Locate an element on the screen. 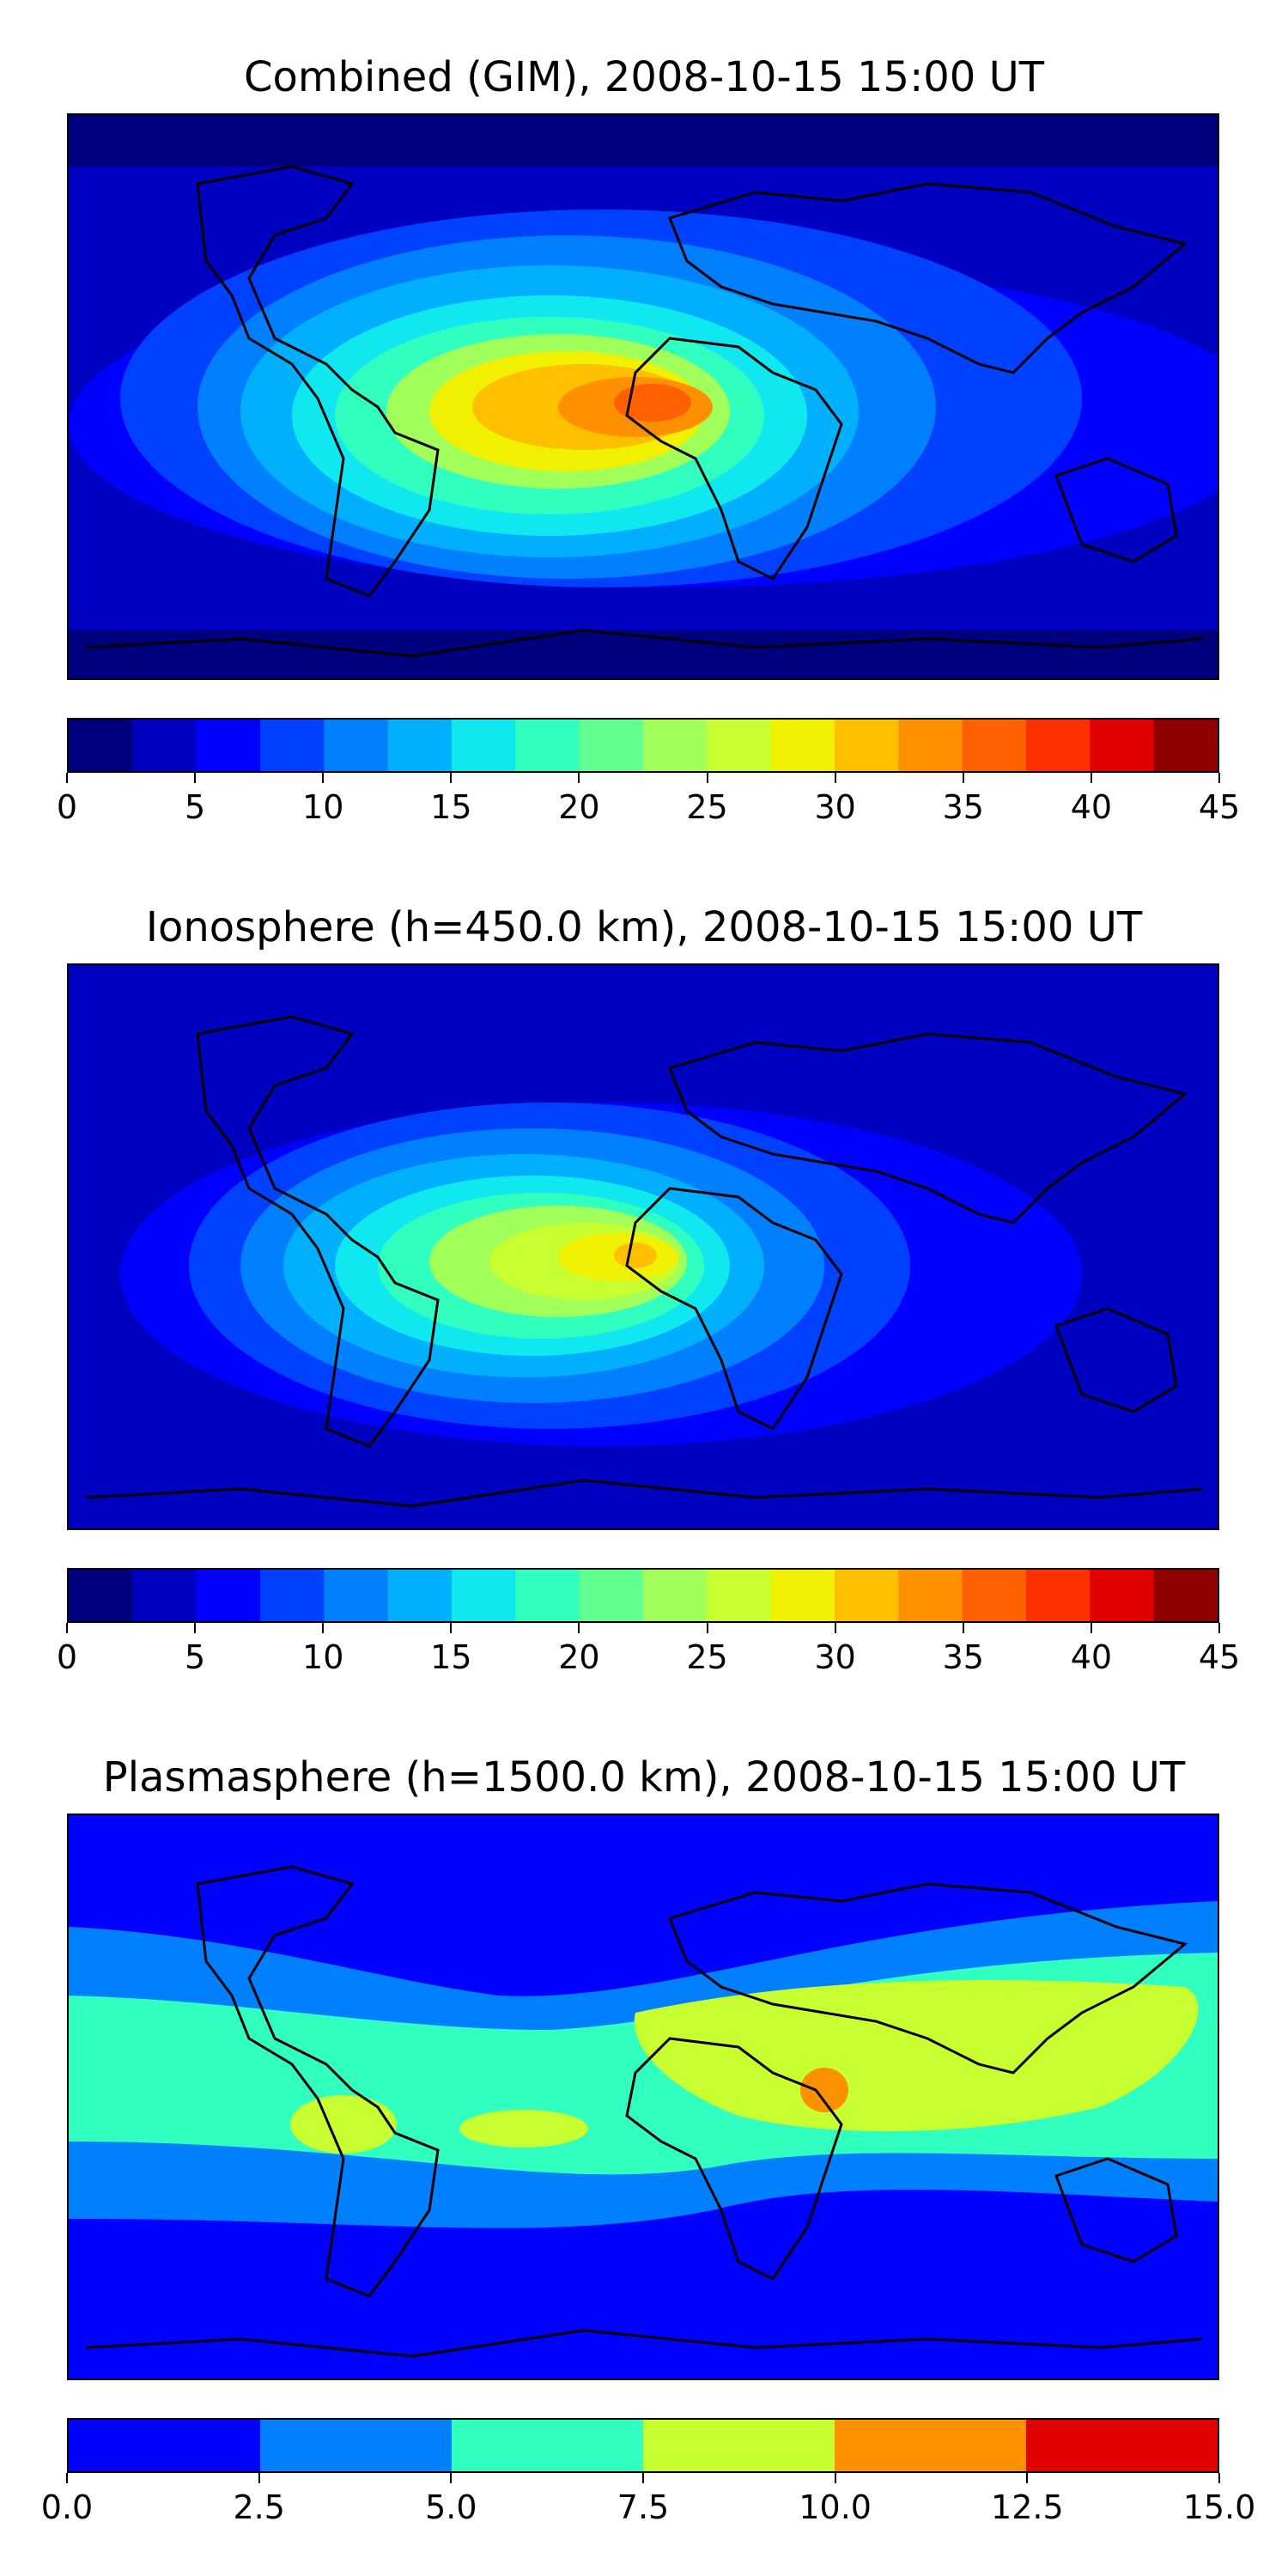 Image resolution: width=1288 pixels, height=2576 pixels. colorbar-tick-label: 12.5 is located at coordinates (1027, 2507).